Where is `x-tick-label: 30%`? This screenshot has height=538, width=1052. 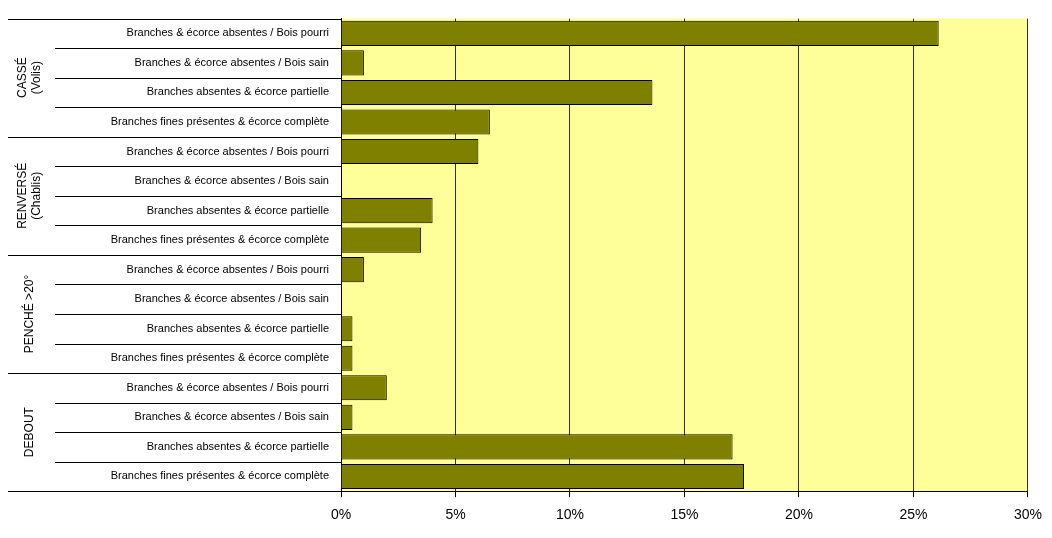 x-tick-label: 30% is located at coordinates (1028, 514).